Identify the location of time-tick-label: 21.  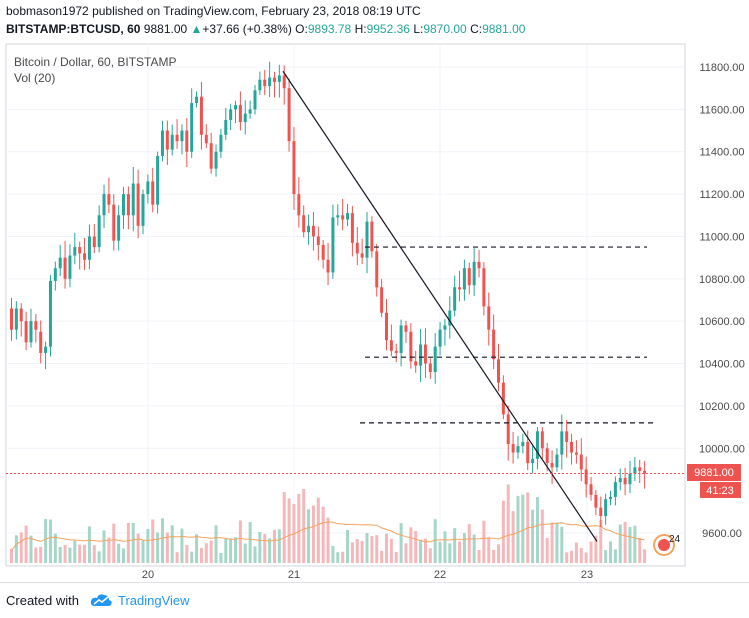
(294, 575).